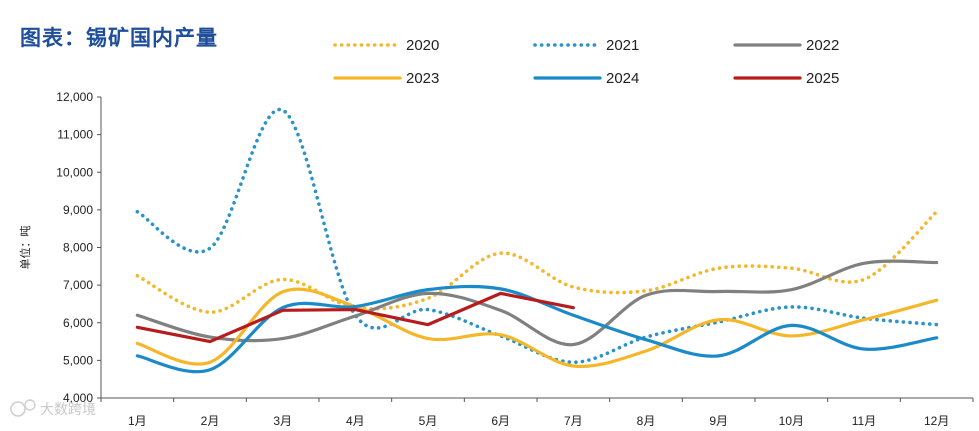 The width and height of the screenshot is (979, 431). What do you see at coordinates (718, 421) in the screenshot?
I see `x-tick-label: 9月` at bounding box center [718, 421].